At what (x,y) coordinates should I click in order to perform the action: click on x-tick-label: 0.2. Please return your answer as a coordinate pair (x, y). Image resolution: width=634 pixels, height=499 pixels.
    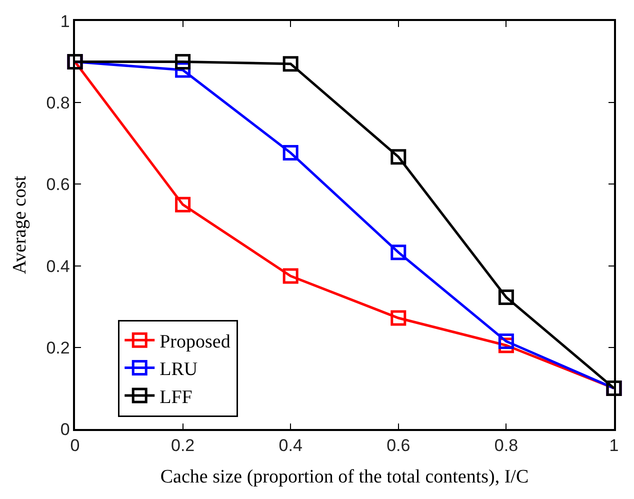
    Looking at the image, I should click on (182, 446).